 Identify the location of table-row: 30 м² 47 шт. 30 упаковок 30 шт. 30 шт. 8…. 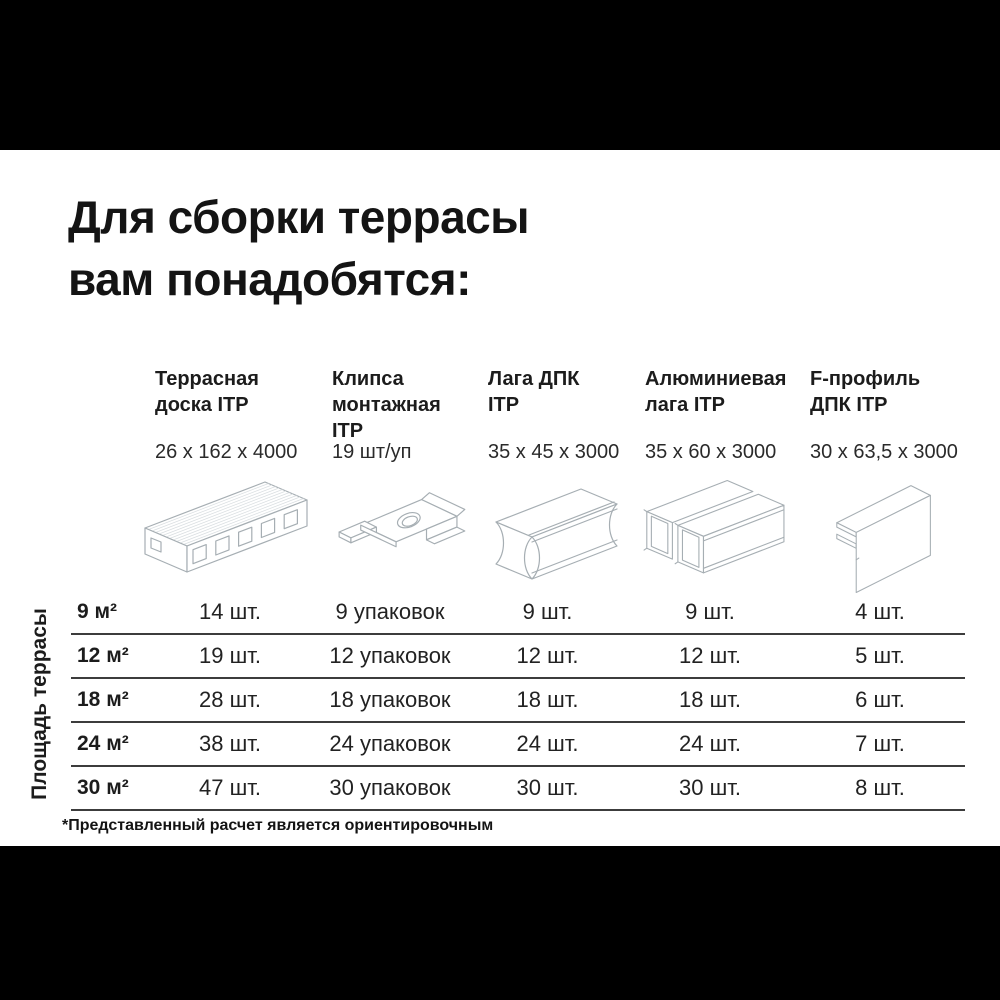
(518, 789).